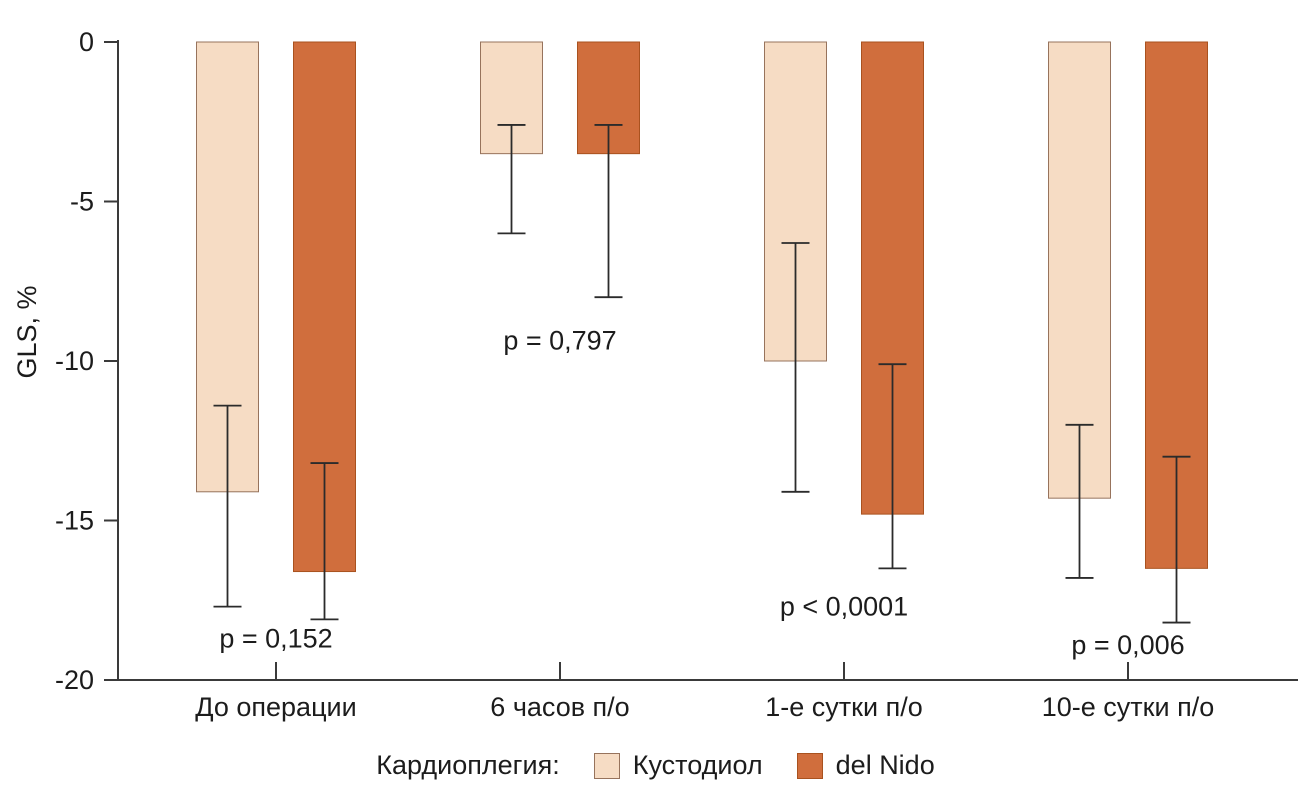 This screenshot has height=806, width=1311. Describe the element at coordinates (468, 765) in the screenshot. I see `legend-title: Кардиоплегия:` at that location.